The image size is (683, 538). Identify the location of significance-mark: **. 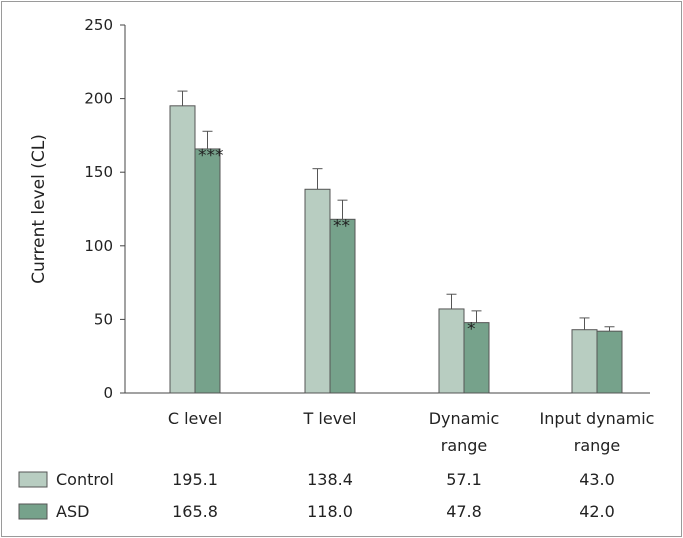
(341, 226).